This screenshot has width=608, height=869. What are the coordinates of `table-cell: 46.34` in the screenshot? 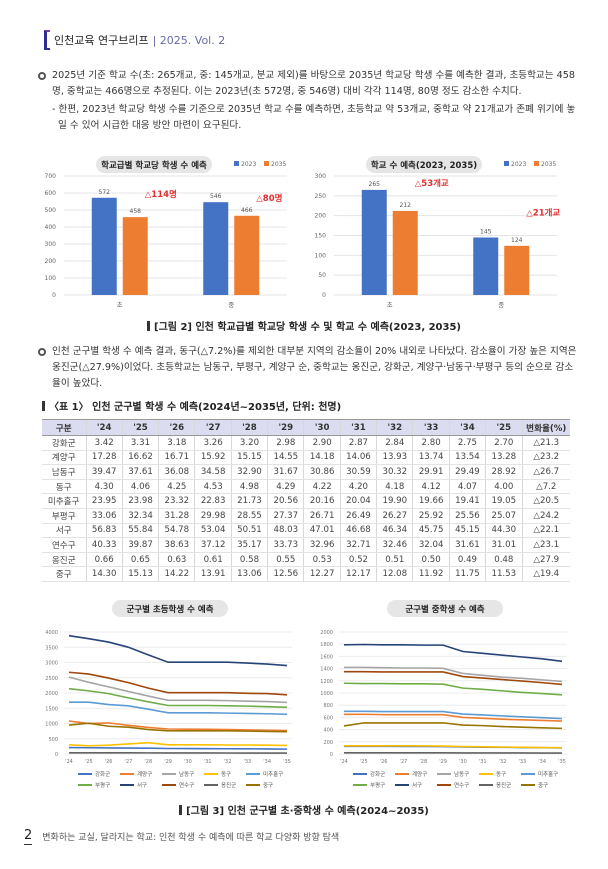 It's located at (394, 531).